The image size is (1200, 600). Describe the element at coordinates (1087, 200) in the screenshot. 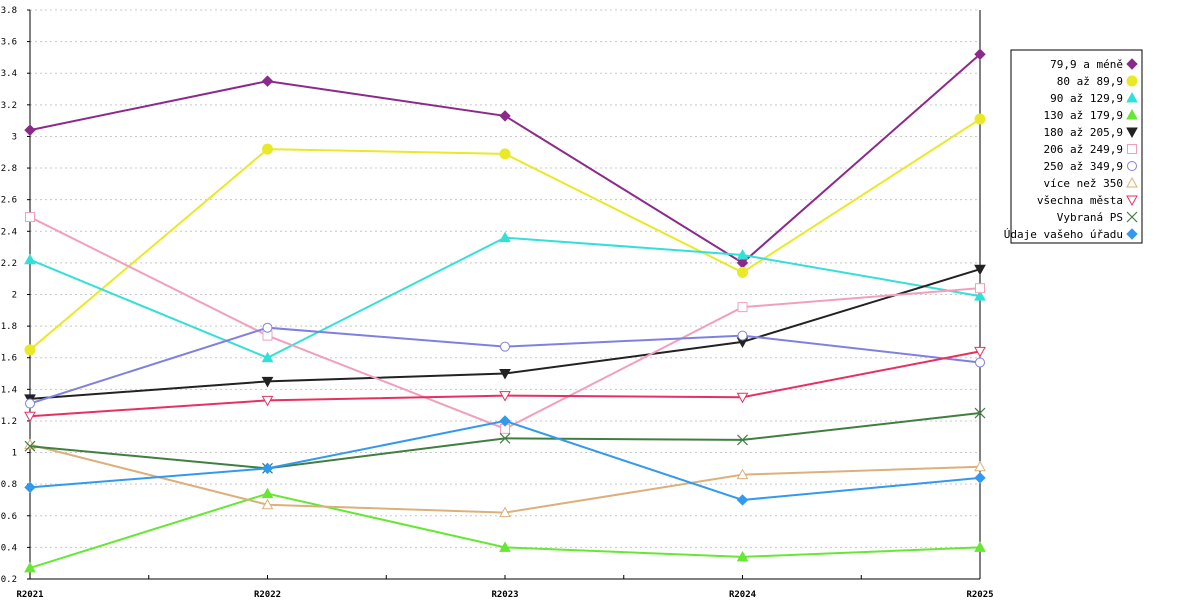

I see `legend-item: všechna města` at that location.